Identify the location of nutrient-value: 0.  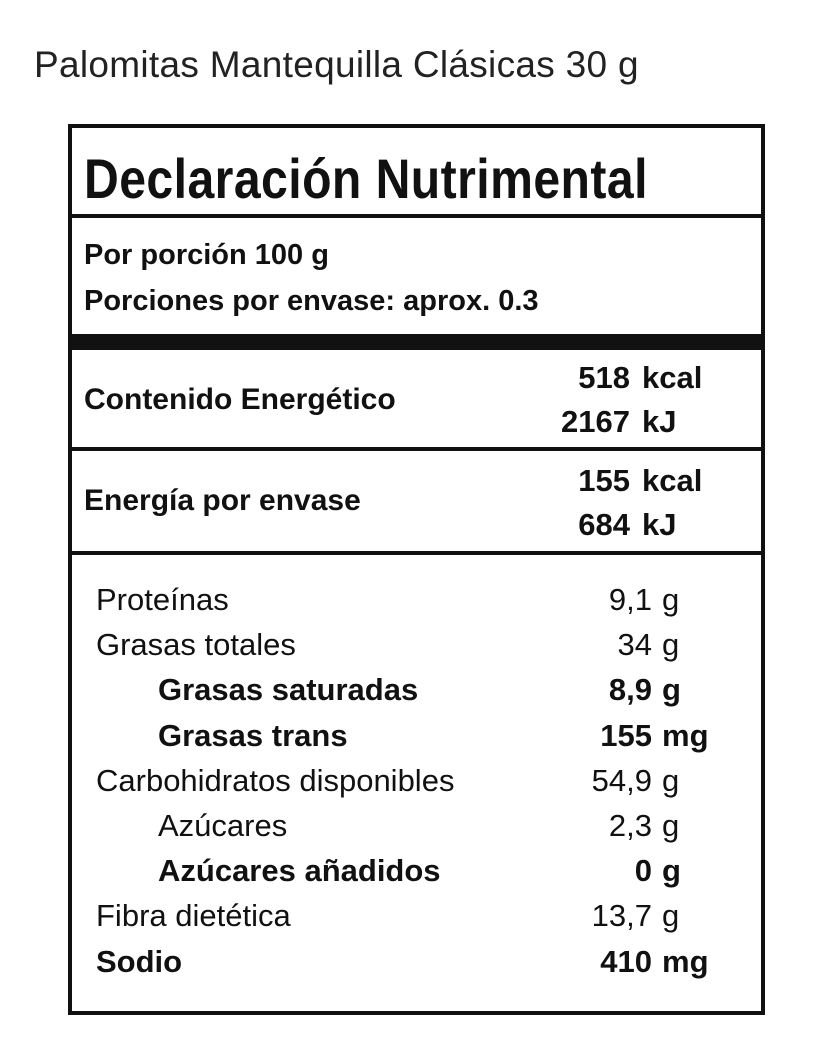
(643, 871).